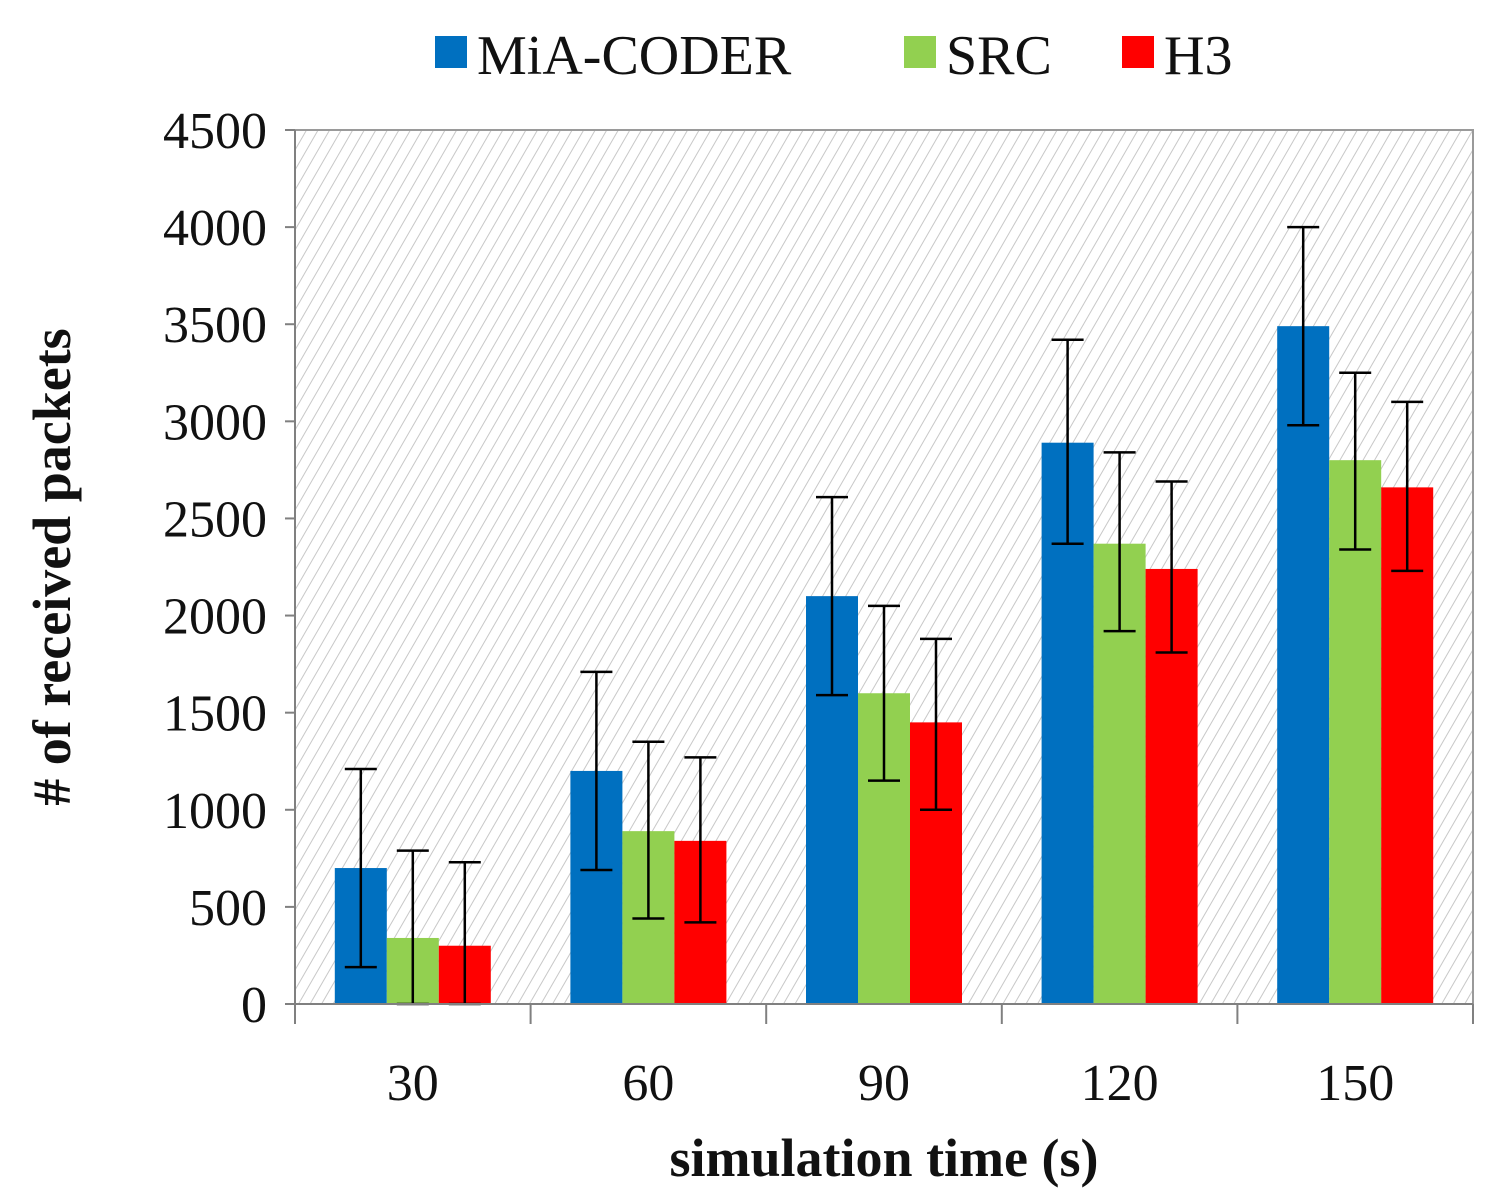  I want to click on x-tick-label: 150, so click(1355, 1083).